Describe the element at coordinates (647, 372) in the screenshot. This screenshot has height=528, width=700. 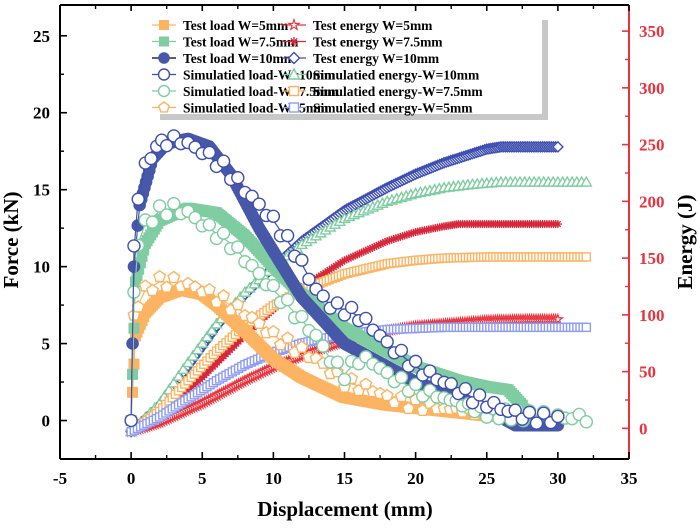
I see `y2-tick-label: 50` at that location.